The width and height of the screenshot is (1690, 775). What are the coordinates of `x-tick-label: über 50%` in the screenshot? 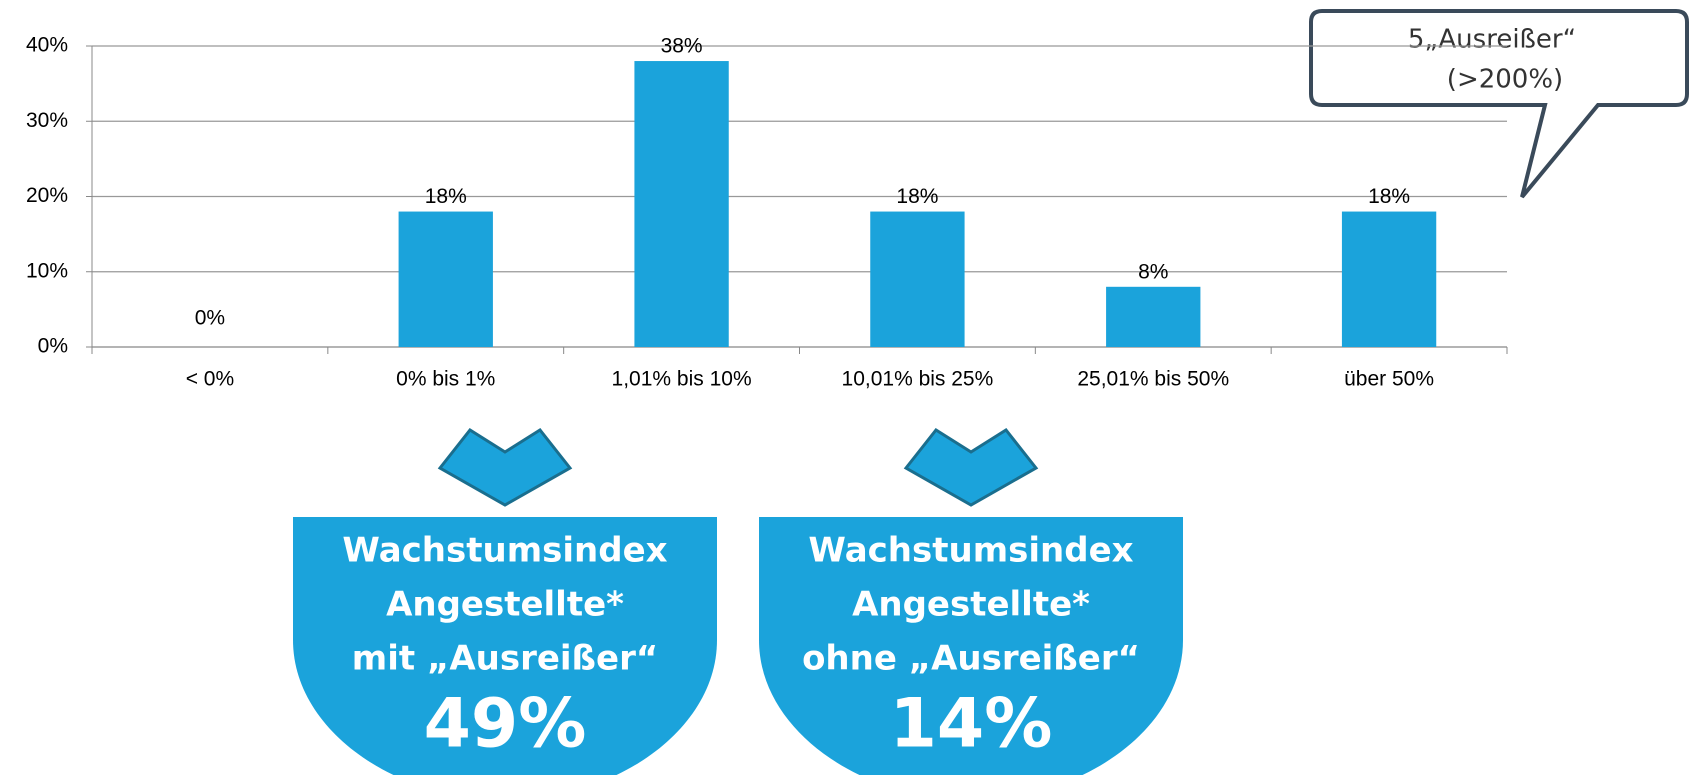 It's located at (1389, 379).